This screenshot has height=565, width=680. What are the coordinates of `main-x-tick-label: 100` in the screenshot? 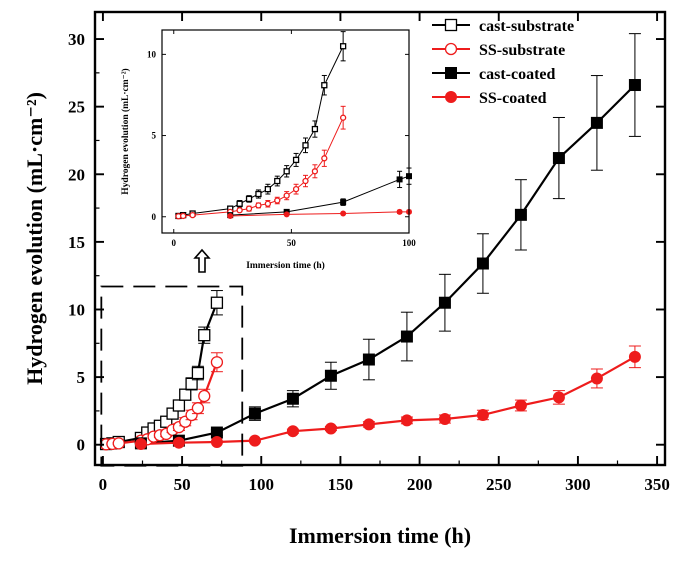 It's located at (262, 484).